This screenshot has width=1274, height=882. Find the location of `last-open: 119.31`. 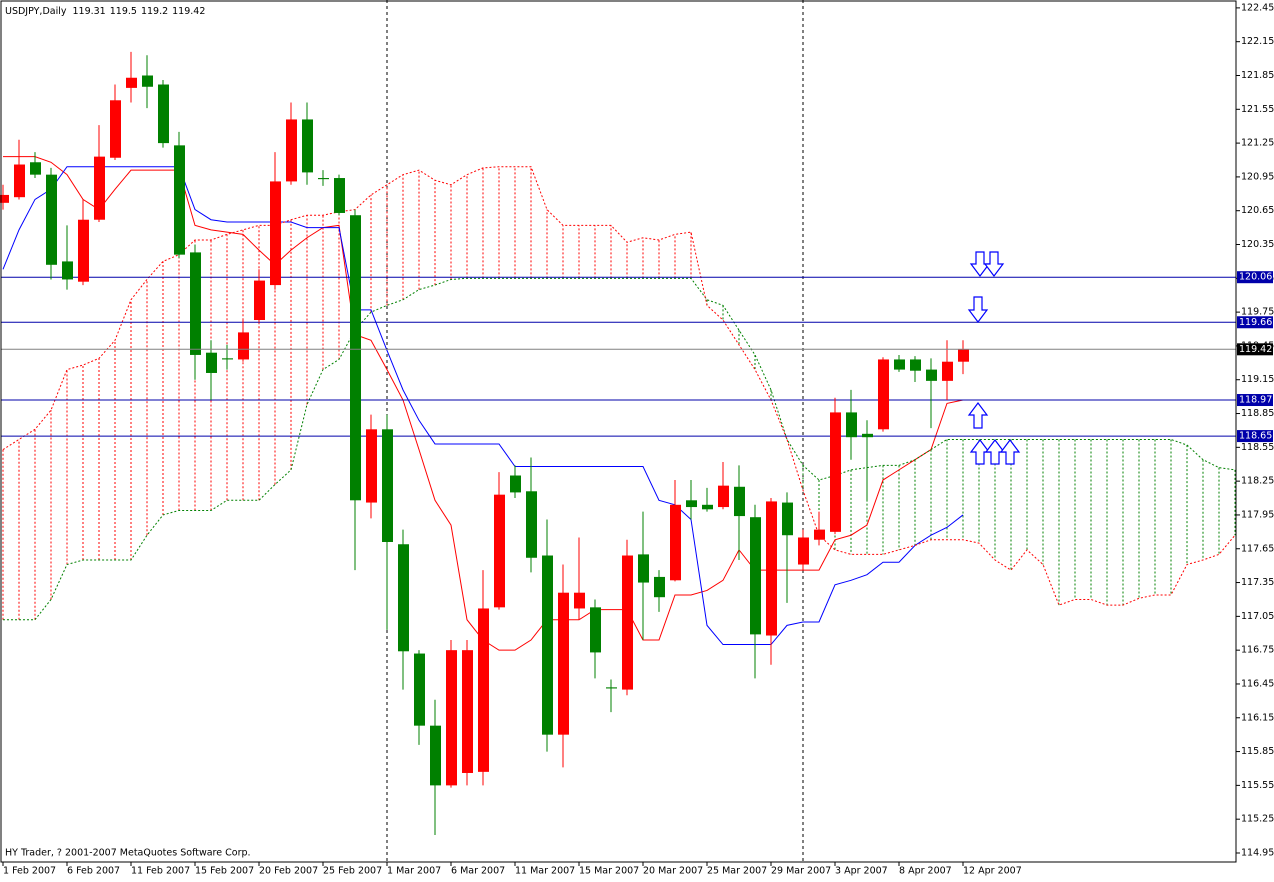

last-open: 119.31 is located at coordinates (88, 11).